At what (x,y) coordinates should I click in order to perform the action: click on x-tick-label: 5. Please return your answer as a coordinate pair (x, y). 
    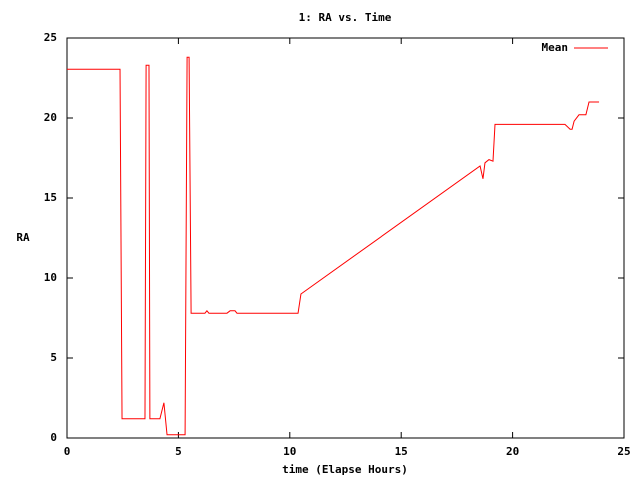
    Looking at the image, I should click on (178, 451).